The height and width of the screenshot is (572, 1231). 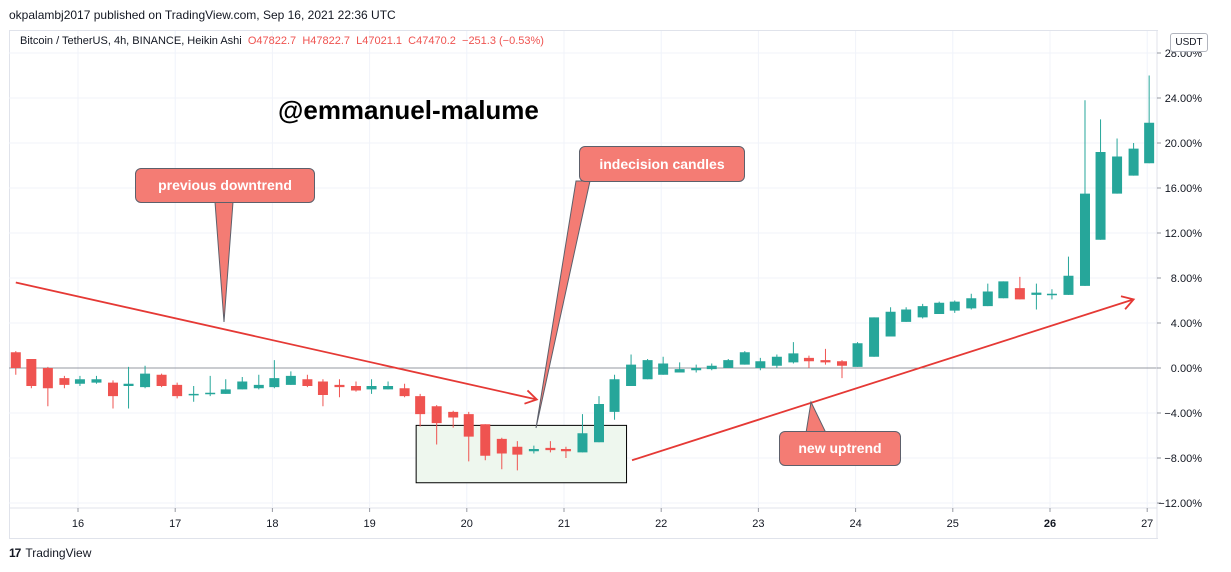 What do you see at coordinates (276, 341) in the screenshot?
I see `previous-downtrend-arrow` at bounding box center [276, 341].